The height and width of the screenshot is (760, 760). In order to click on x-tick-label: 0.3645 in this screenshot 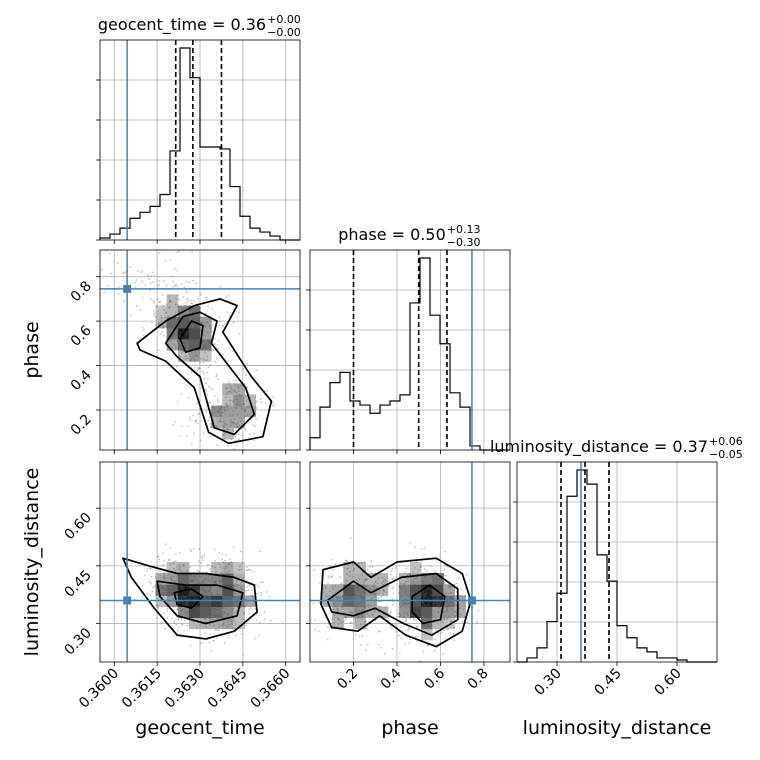, I will do `click(228, 689)`.